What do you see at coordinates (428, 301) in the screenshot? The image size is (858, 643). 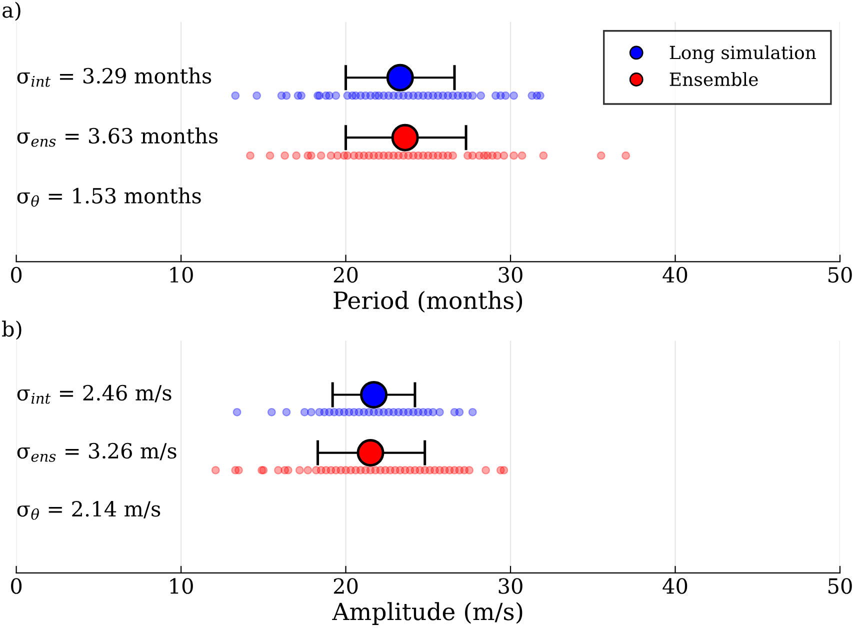 I see `x-axis-title: Period (months)` at bounding box center [428, 301].